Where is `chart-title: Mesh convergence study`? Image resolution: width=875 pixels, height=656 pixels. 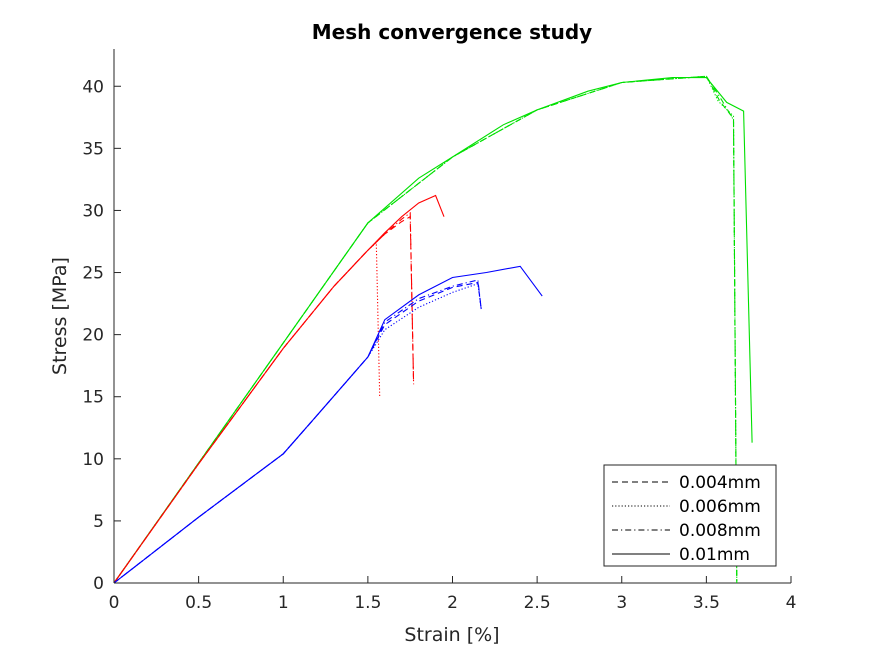
chart-title: Mesh convergence study is located at coordinates (452, 32).